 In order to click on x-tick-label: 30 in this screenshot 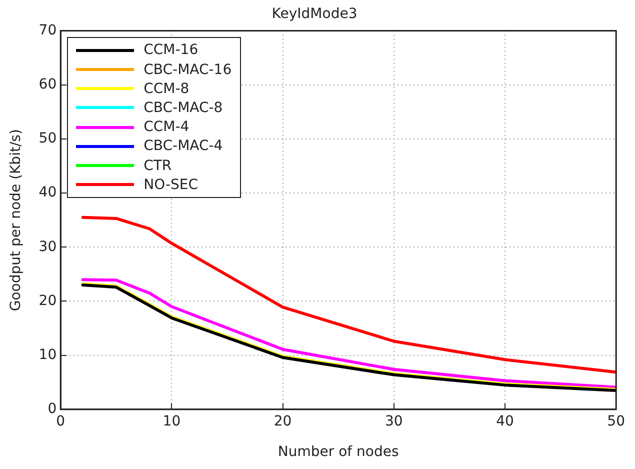, I will do `click(393, 421)`.